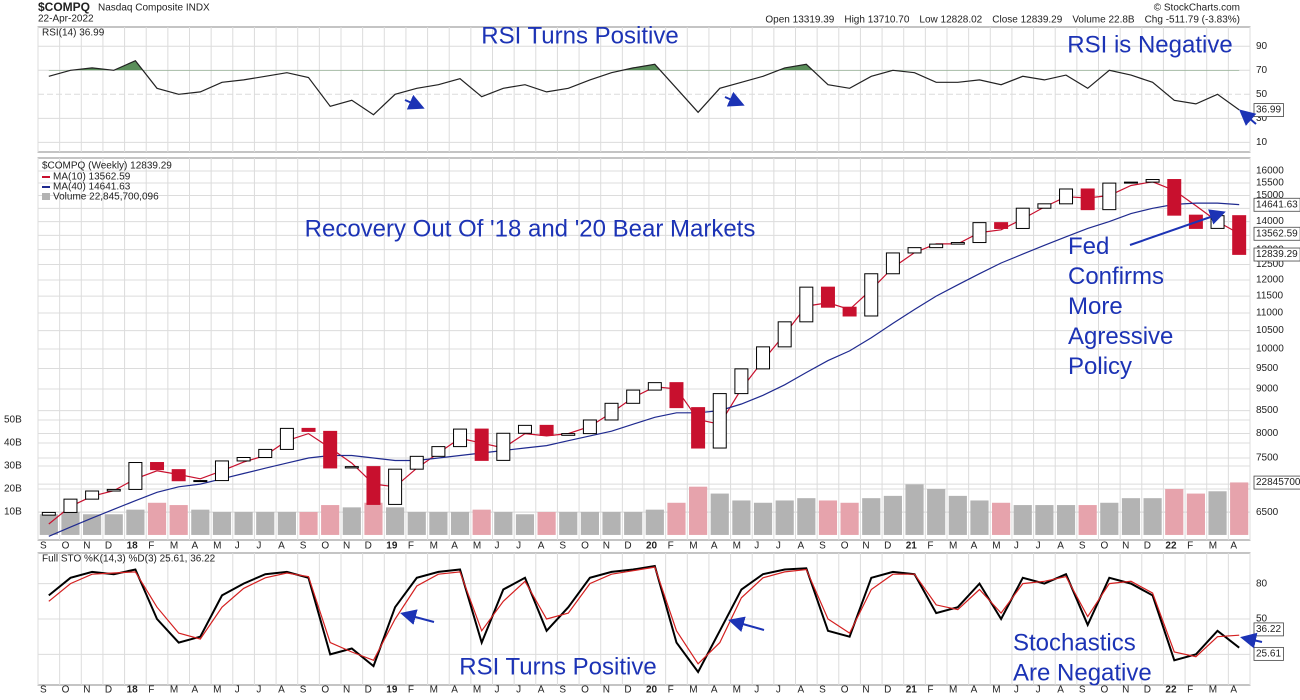 This screenshot has width=1300, height=700. I want to click on legend-entry: Volume 22,845,700,096, so click(106, 197).